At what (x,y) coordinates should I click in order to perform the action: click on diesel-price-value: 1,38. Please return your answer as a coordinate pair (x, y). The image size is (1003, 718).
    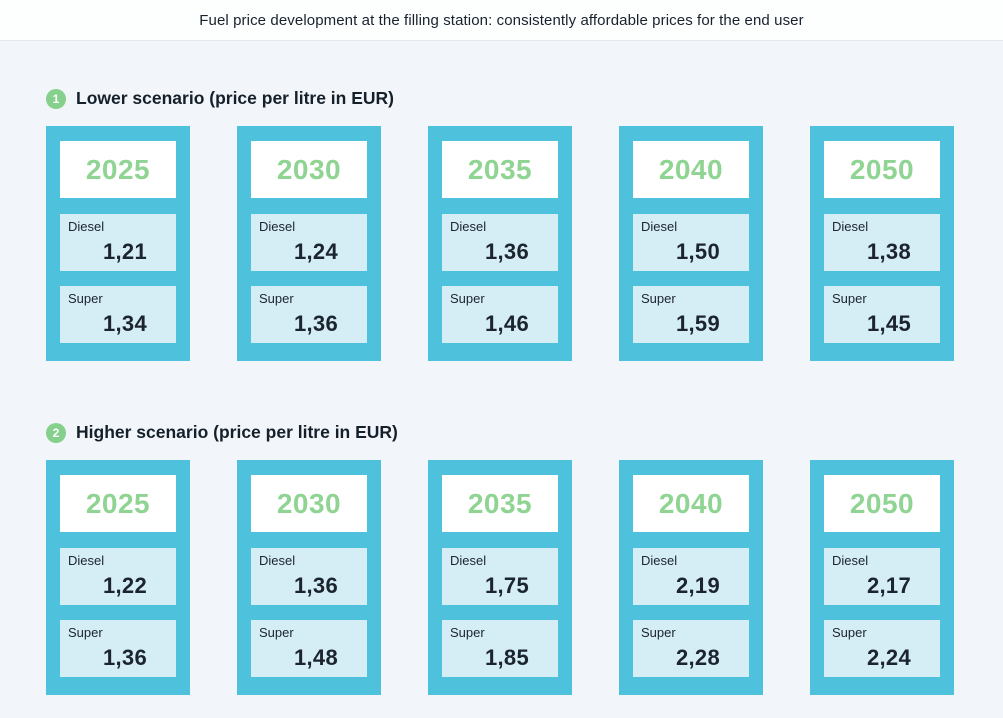
    Looking at the image, I should click on (889, 251).